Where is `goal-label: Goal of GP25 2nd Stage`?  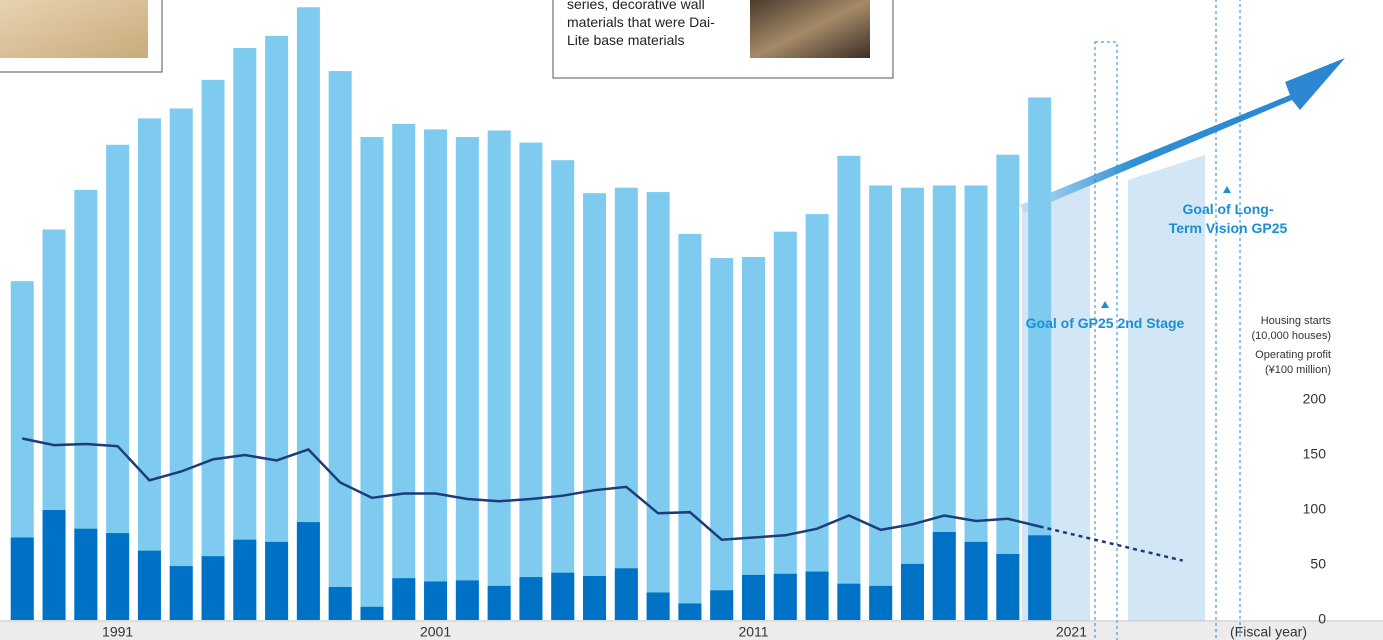 goal-label: Goal of GP25 2nd Stage is located at coordinates (1105, 323).